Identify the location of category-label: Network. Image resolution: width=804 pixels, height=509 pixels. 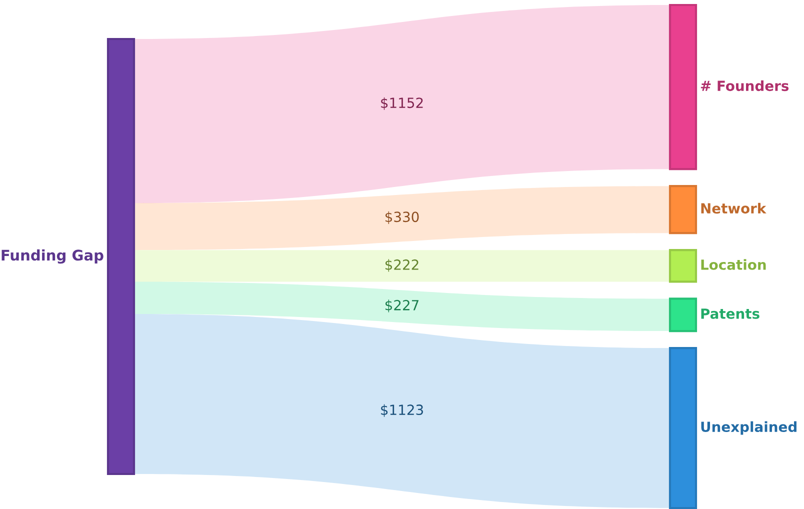
(733, 208).